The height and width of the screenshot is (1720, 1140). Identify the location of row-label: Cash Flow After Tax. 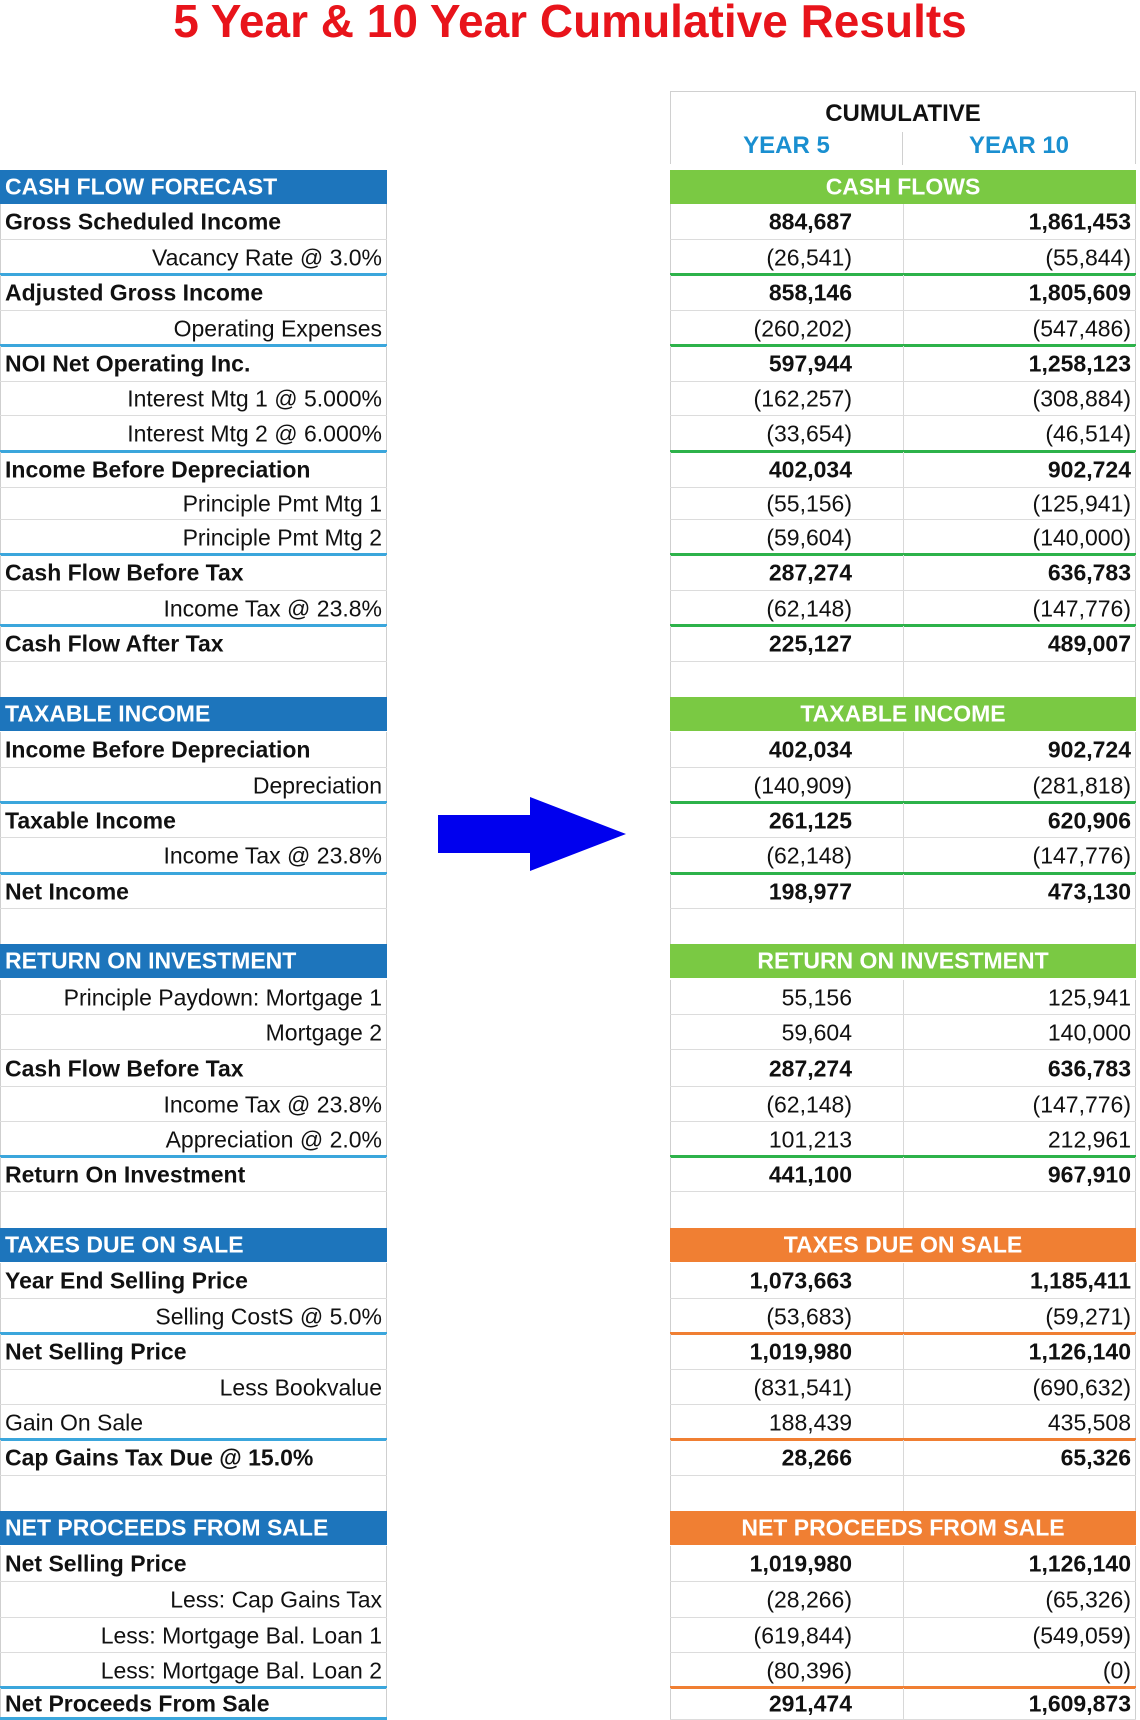
(114, 643).